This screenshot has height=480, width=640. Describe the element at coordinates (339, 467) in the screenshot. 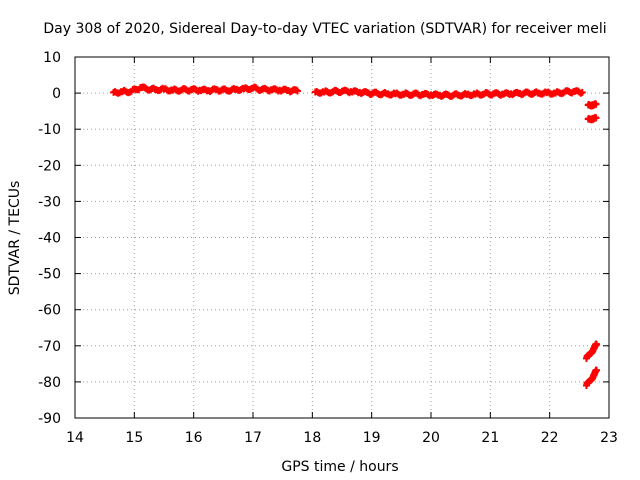

I see `x-axis-label: GPS time / hours` at that location.